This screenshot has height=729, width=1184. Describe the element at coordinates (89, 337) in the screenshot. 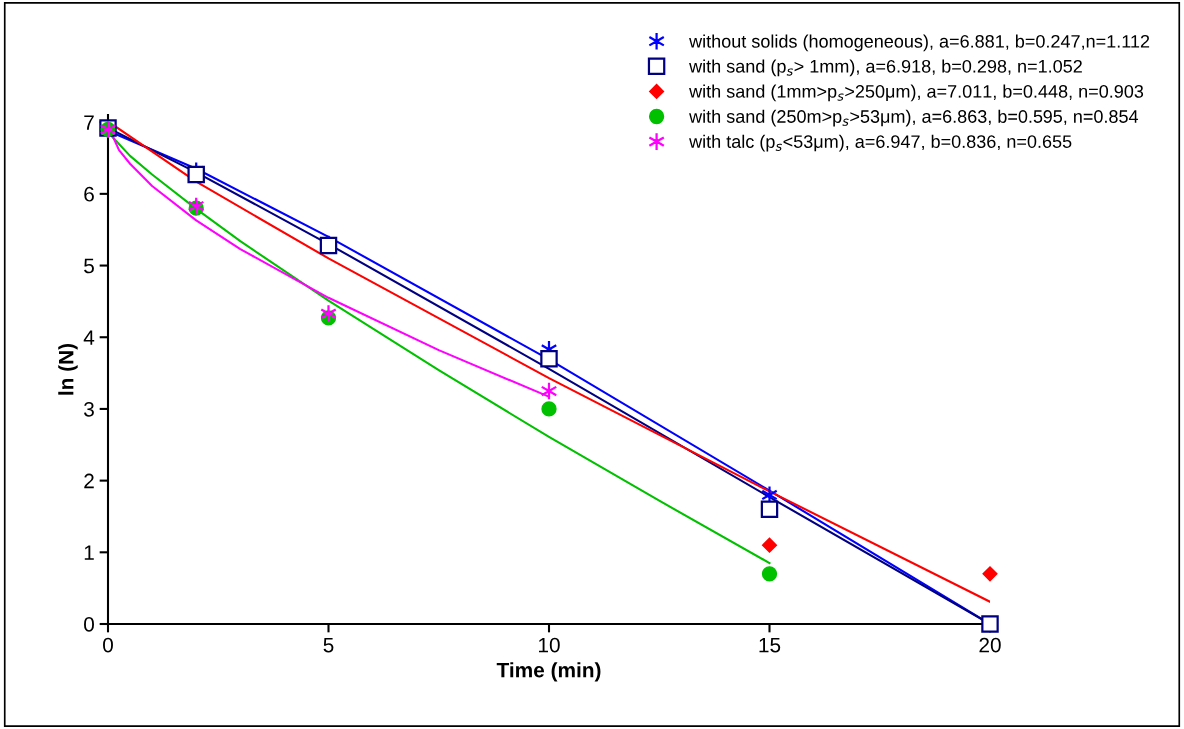

I see `y-tick-label: 4` at that location.